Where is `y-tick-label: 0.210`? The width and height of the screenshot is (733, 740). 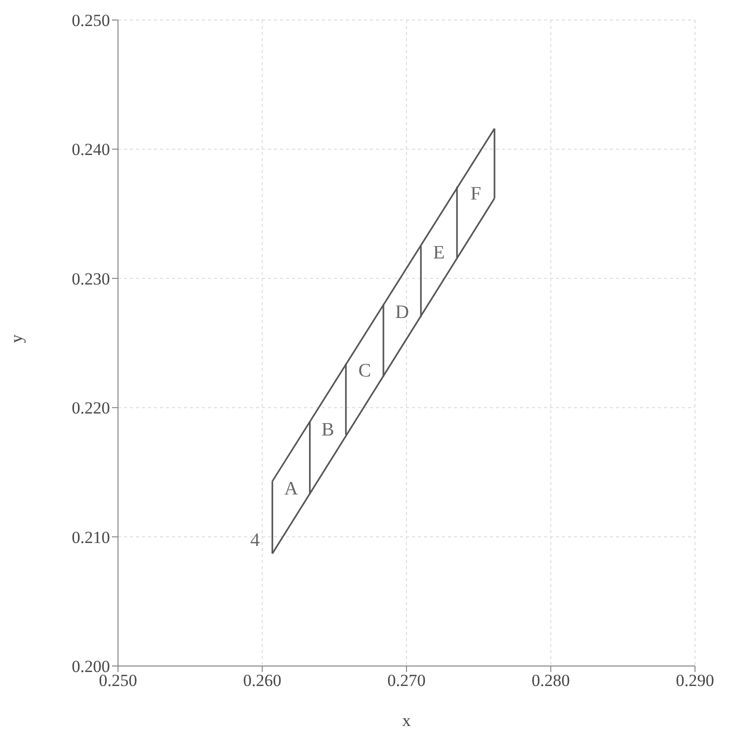 y-tick-label: 0.210 is located at coordinates (91, 537).